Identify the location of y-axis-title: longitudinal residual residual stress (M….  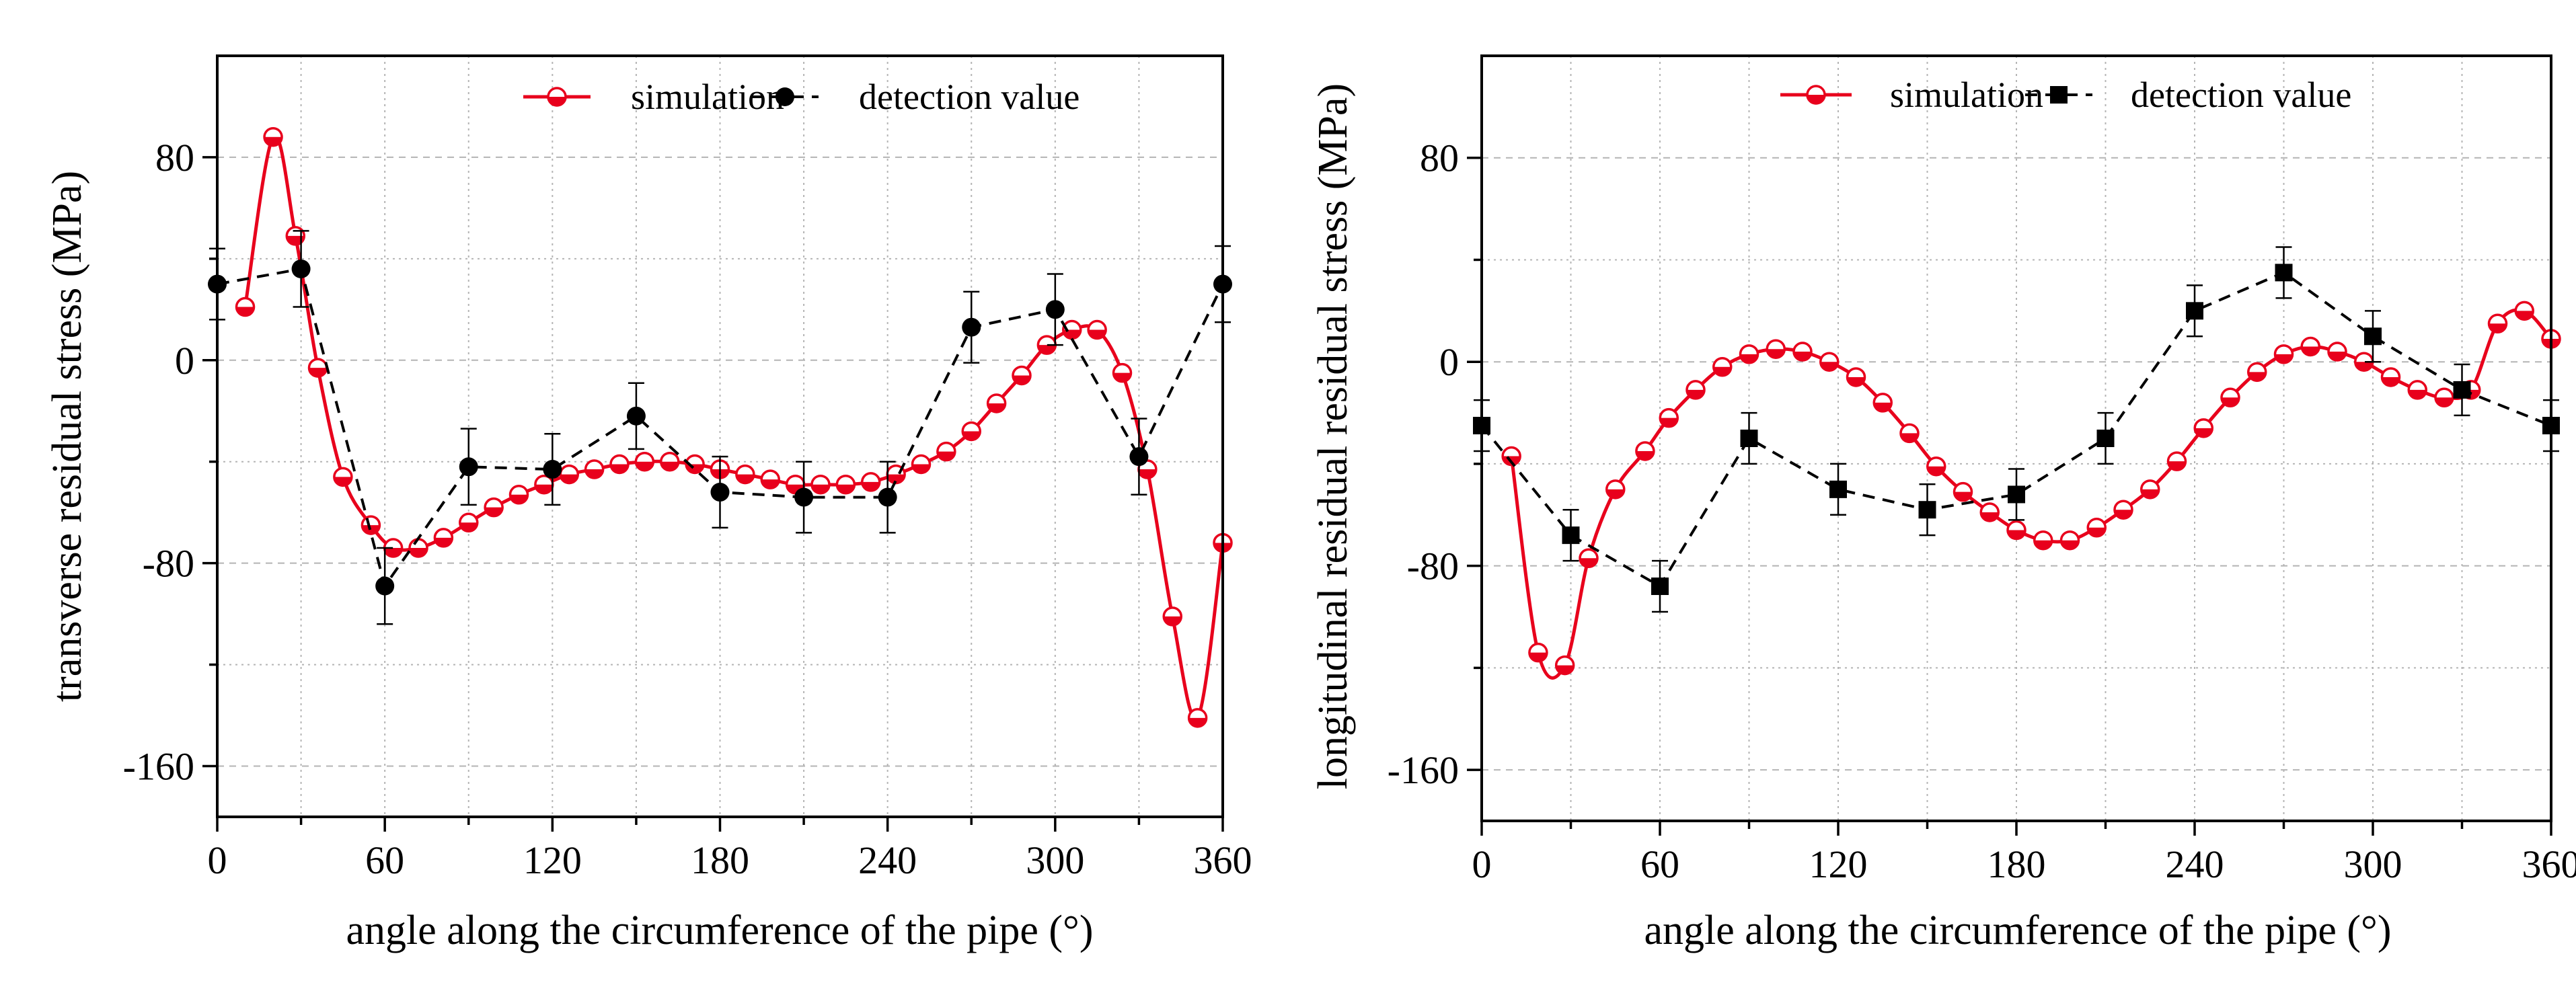
(1333, 436).